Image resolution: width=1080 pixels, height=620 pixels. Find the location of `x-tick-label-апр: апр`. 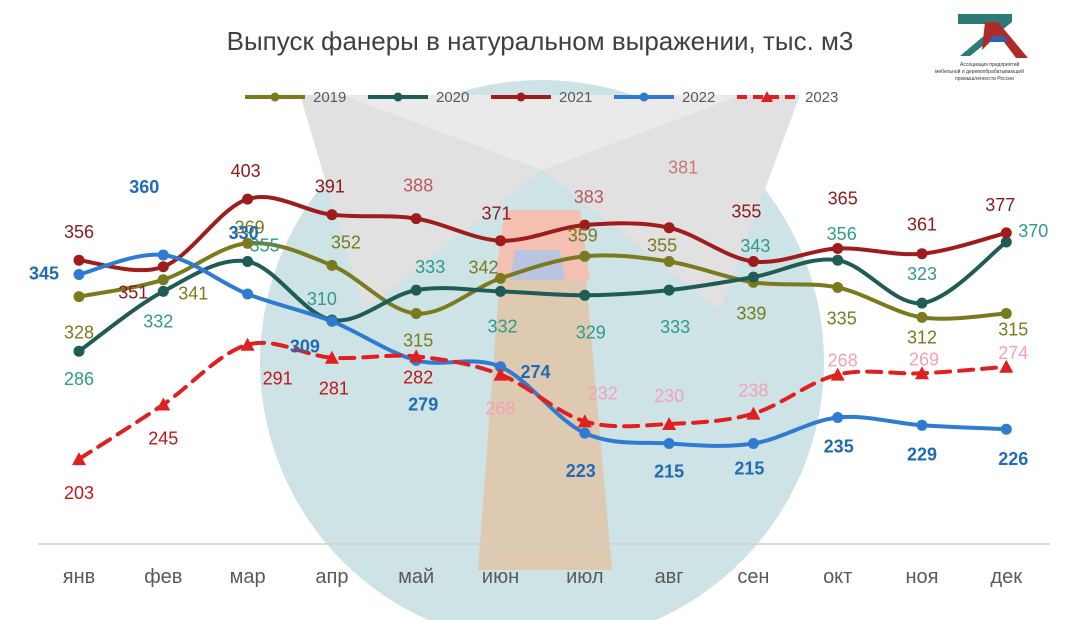

x-tick-label-апр: апр is located at coordinates (331, 577).